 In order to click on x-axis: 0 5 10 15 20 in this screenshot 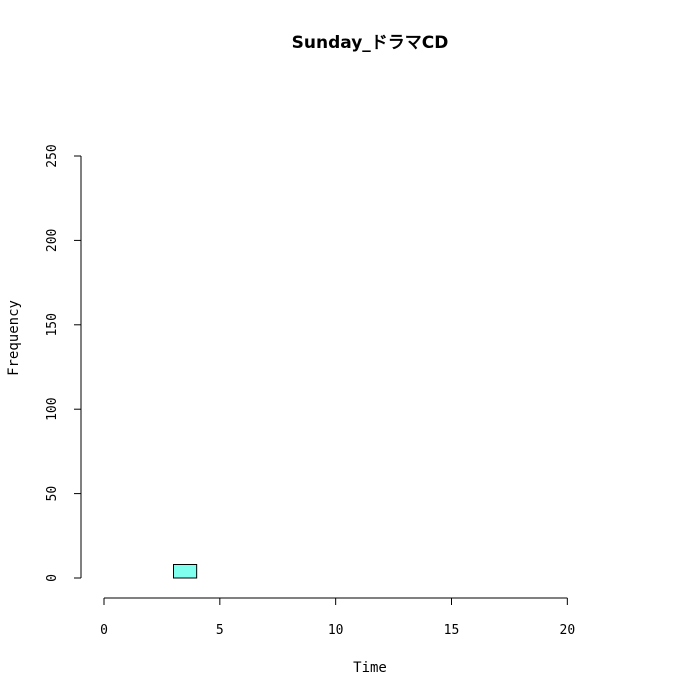, I will do `click(338, 617)`.